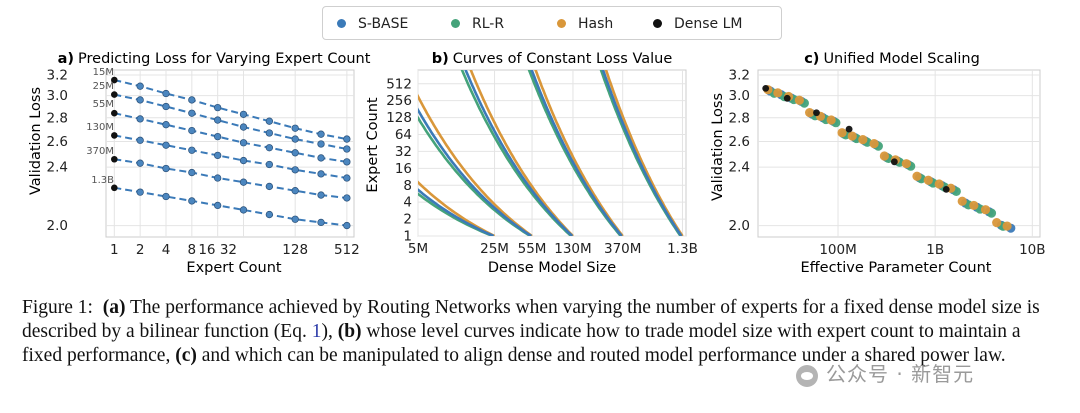 This screenshot has height=413, width=1080. I want to click on legend-label-rl-r: RL-R, so click(488, 24).